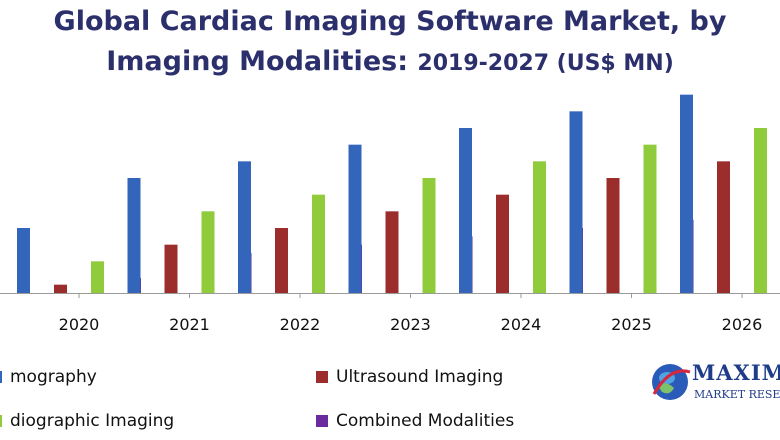 The image size is (780, 440). Describe the element at coordinates (97, 277) in the screenshot. I see `bar-radiographic-imaging-2020` at that location.